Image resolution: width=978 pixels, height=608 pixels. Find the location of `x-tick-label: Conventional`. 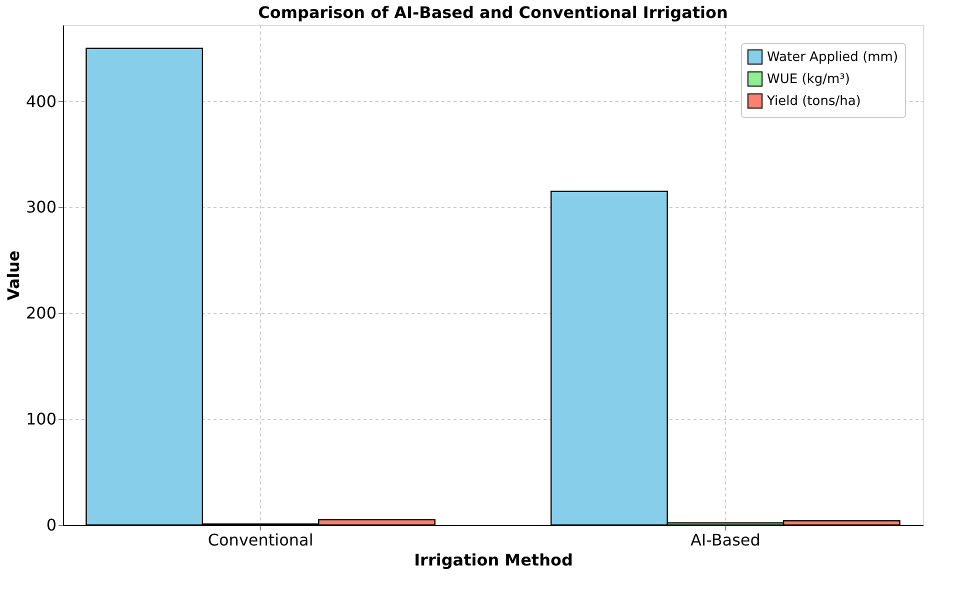

x-tick-label: Conventional is located at coordinates (261, 540).